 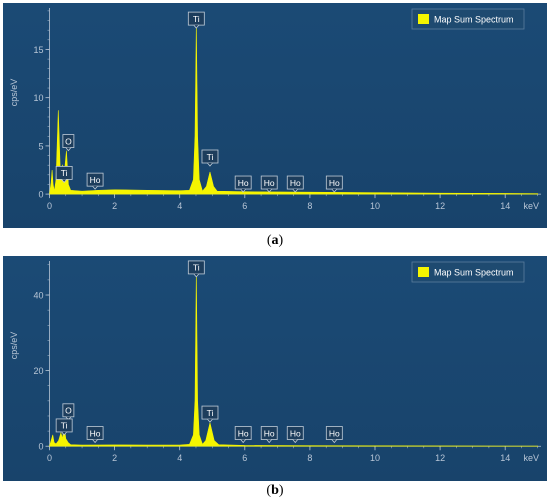 I want to click on peak-label-o: O, so click(x=68, y=143).